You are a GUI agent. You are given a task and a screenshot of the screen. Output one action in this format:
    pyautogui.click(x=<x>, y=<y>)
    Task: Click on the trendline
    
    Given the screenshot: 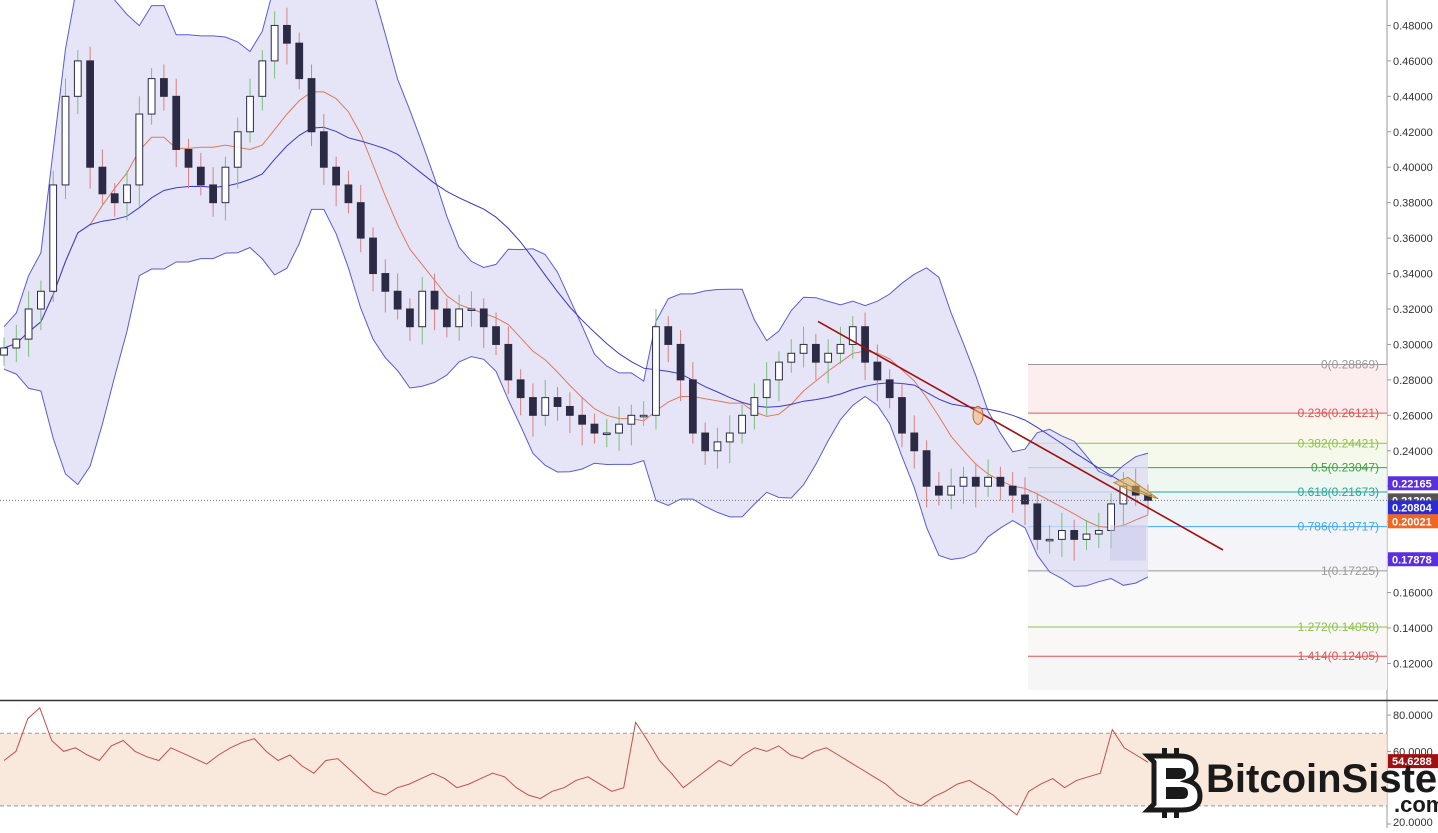 What is the action you would take?
    pyautogui.click(x=1020, y=440)
    